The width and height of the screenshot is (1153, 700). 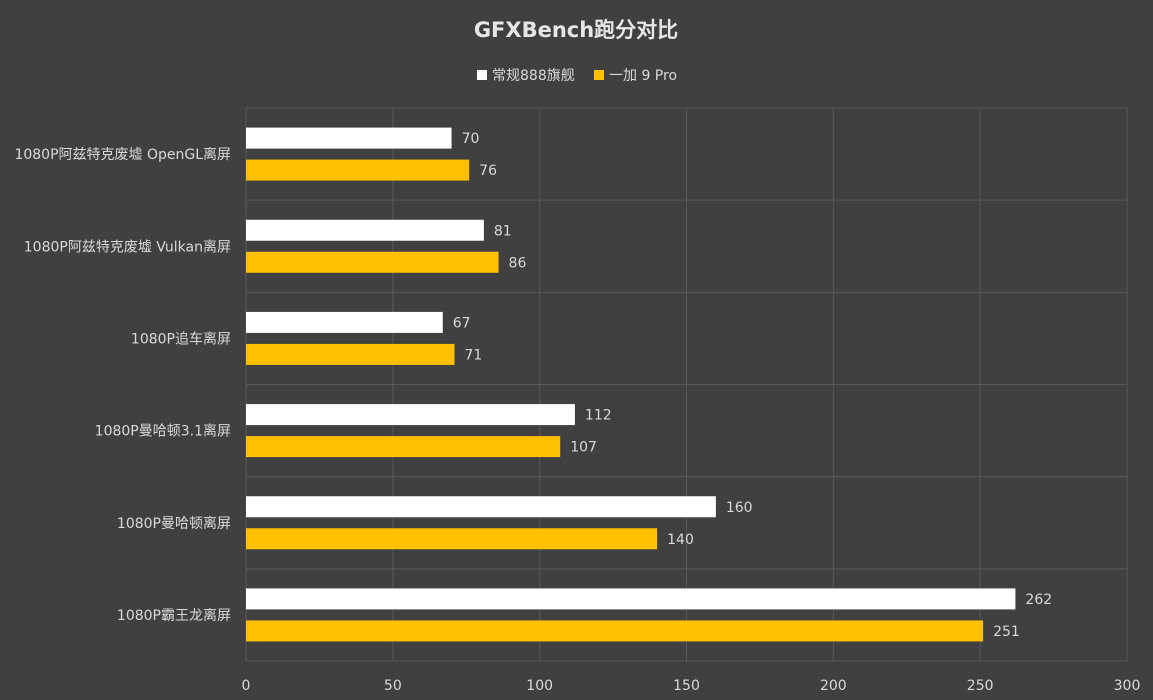 What do you see at coordinates (1038, 600) in the screenshot?
I see `data-label: 262` at bounding box center [1038, 600].